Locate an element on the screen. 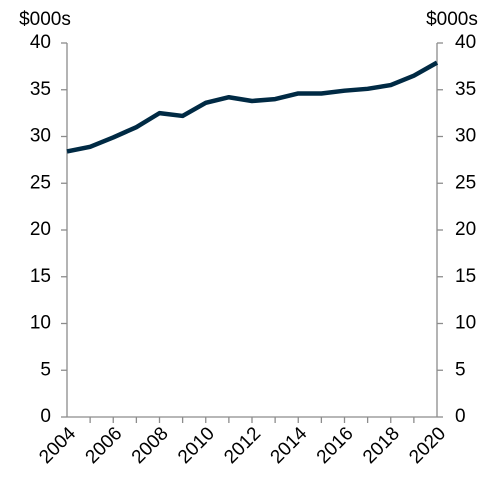  x-tick-label: 2018 is located at coordinates (381, 445).